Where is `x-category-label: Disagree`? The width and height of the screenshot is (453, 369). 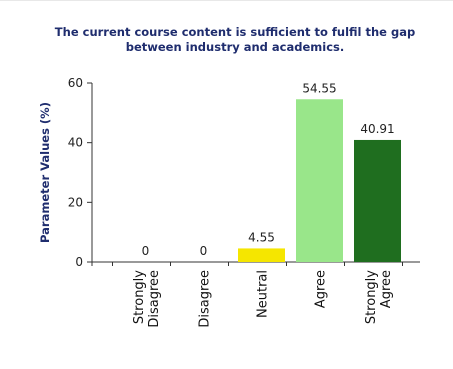 x-category-label: Disagree is located at coordinates (205, 299).